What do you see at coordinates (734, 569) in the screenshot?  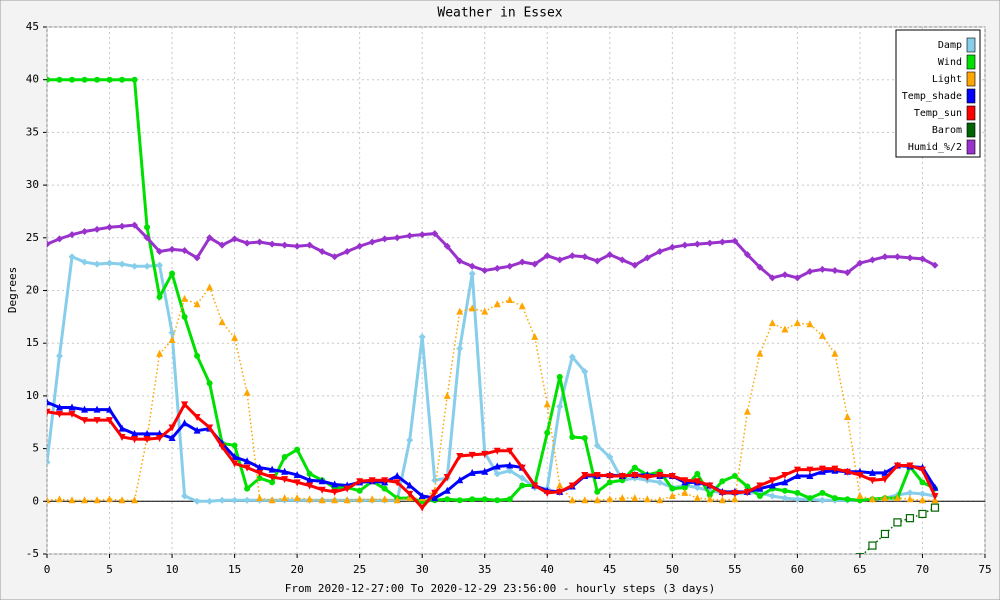 I see `x-tick-label: 55` at bounding box center [734, 569].